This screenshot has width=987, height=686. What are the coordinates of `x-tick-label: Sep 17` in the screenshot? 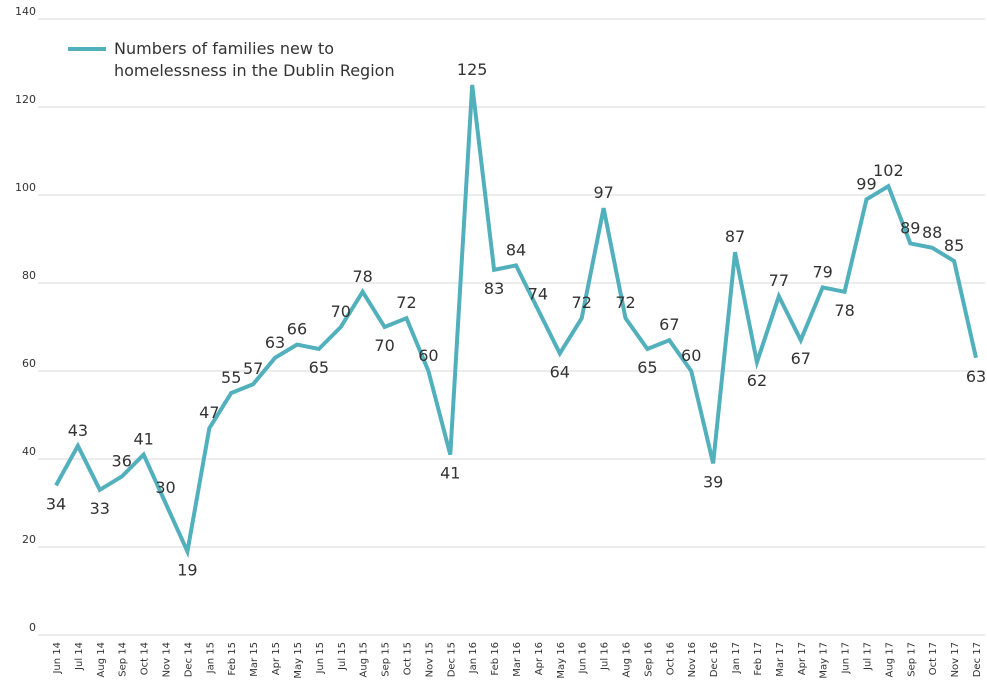 It's located at (911, 659).